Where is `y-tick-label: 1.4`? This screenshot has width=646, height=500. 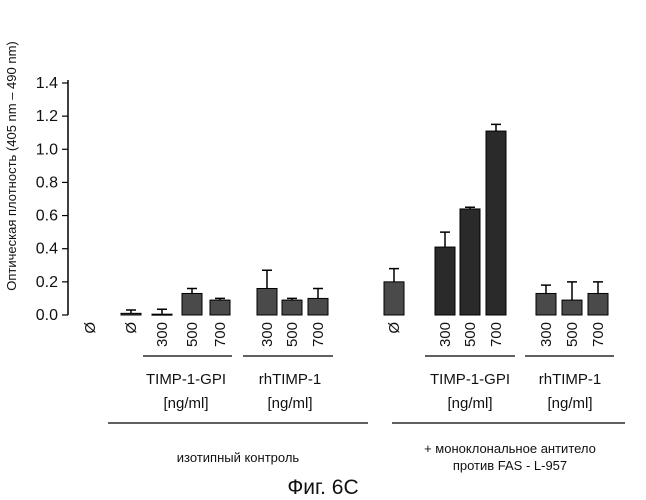
y-tick-label: 1.4 is located at coordinates (47, 83).